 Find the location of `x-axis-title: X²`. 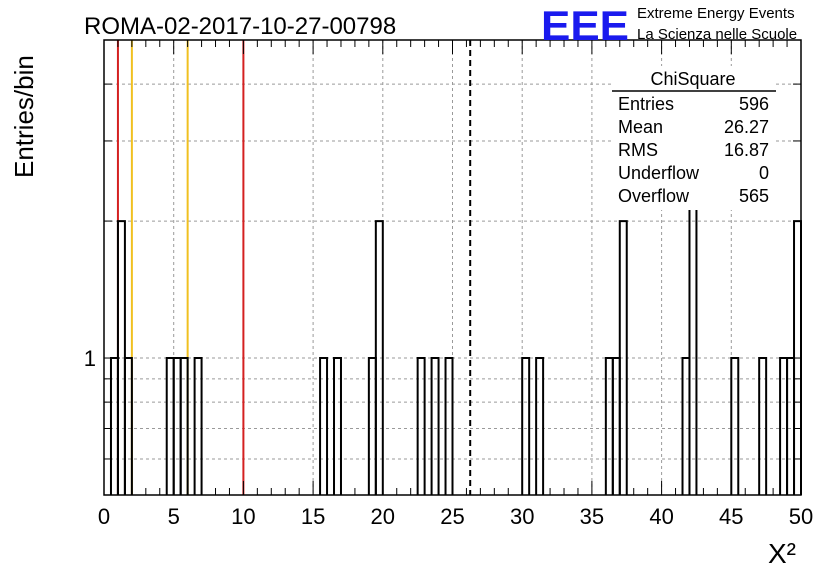

x-axis-title: X² is located at coordinates (782, 553).